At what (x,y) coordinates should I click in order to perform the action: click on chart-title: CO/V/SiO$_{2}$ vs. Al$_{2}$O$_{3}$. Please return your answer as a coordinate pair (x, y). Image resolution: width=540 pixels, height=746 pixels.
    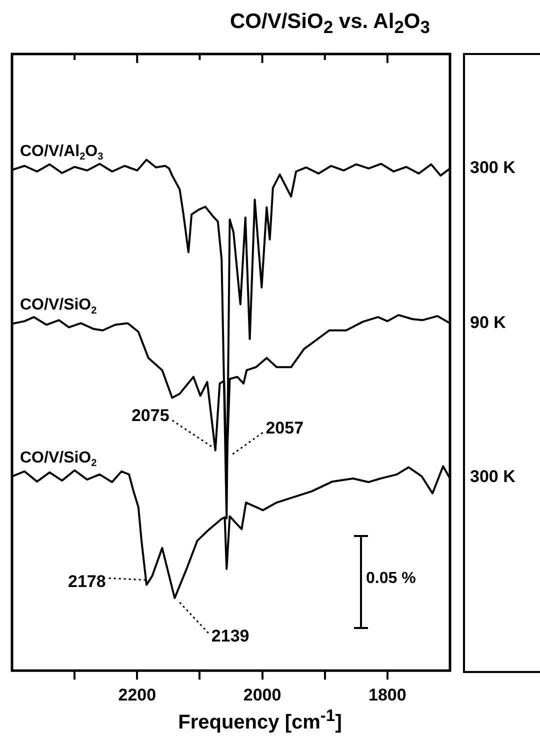
    Looking at the image, I should click on (330, 24).